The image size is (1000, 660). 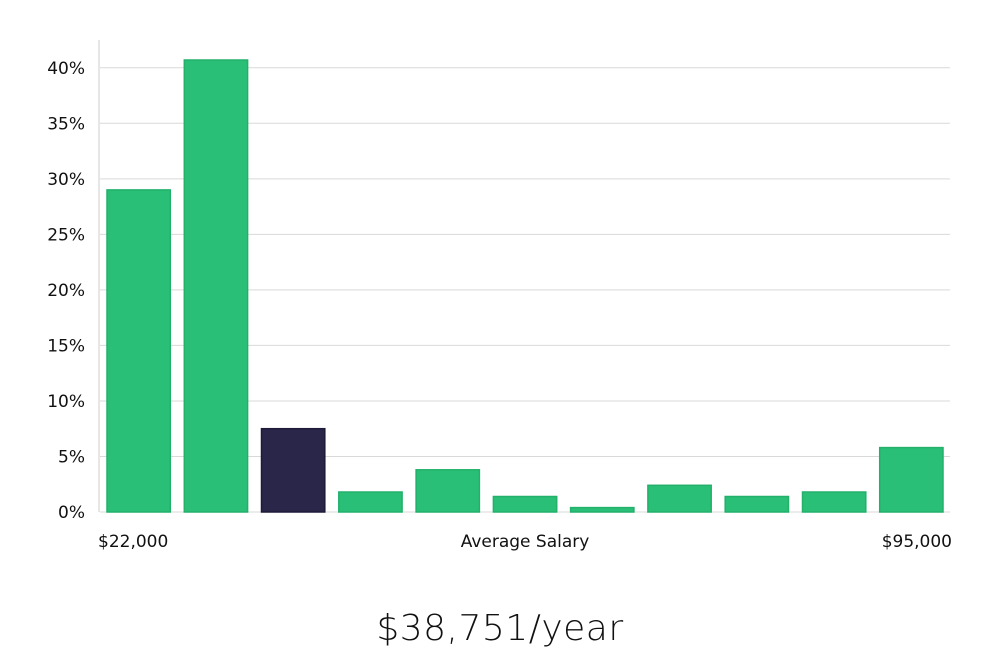 I want to click on y-tick-label: 10%, so click(x=66, y=402).